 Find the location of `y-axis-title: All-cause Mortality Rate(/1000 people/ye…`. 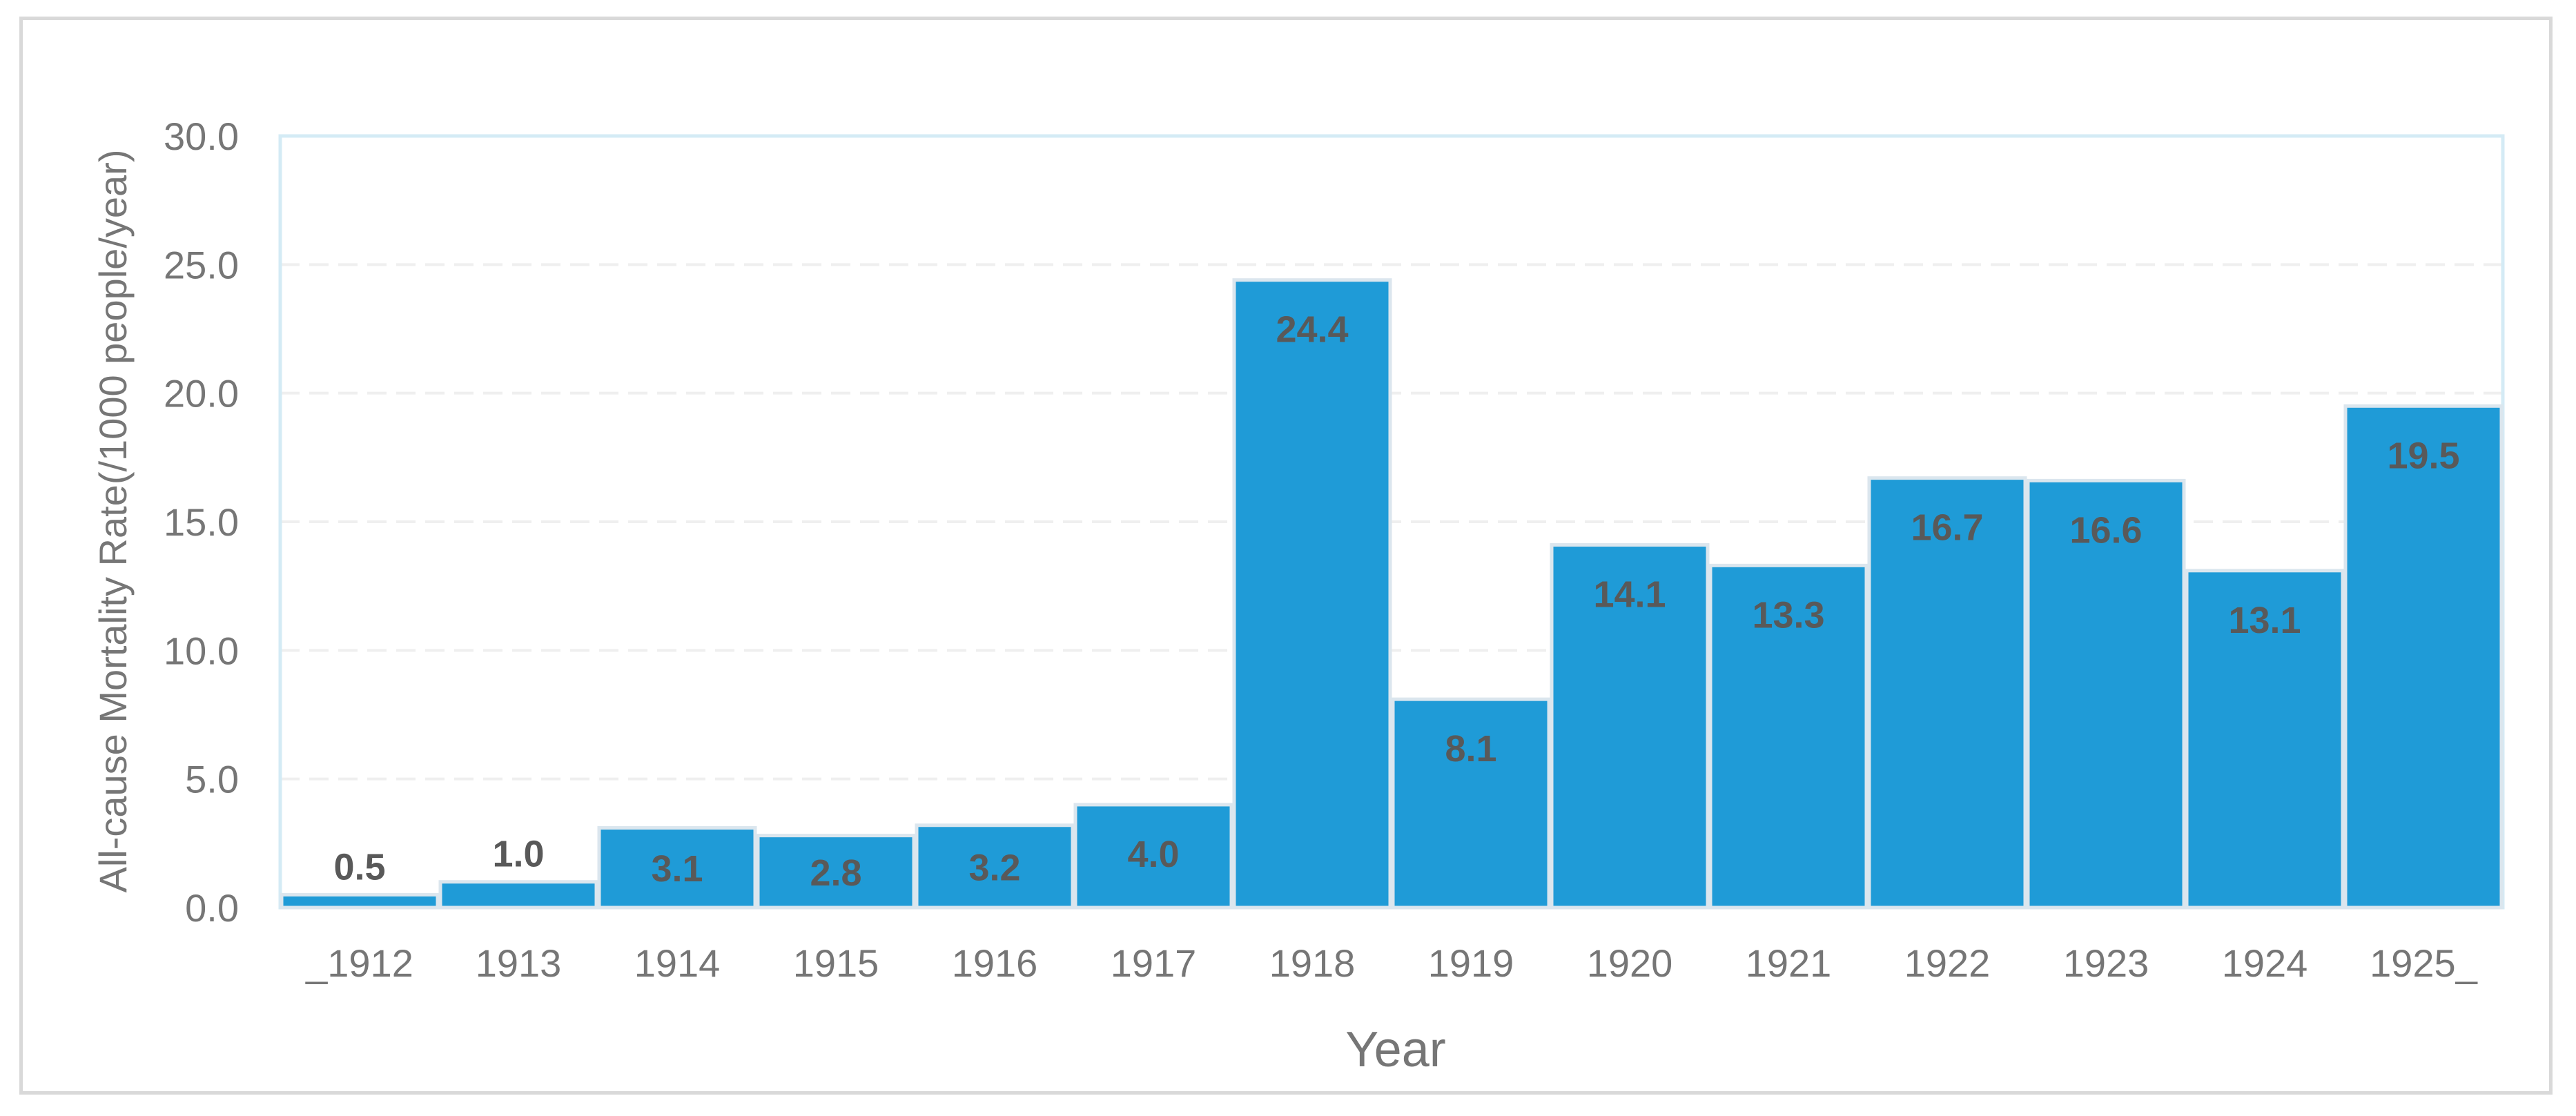

y-axis-title: All-cause Mortality Rate(/1000 people/ye… is located at coordinates (113, 521).